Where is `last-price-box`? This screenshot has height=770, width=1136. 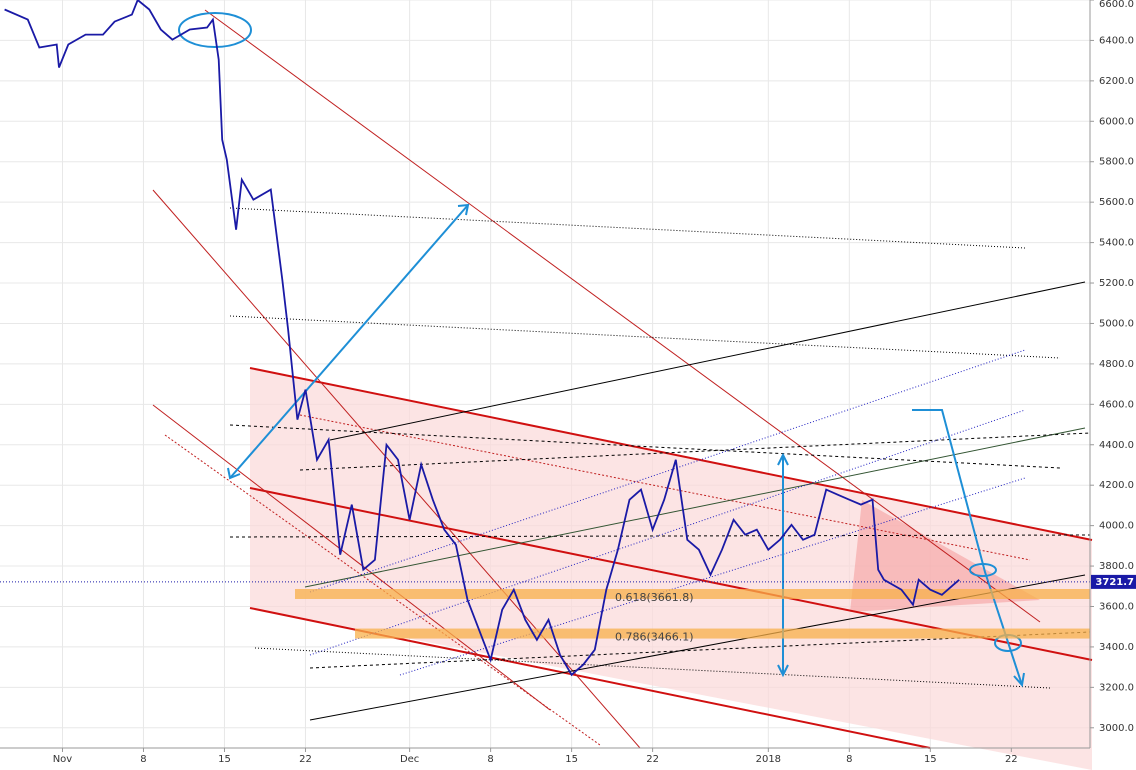
last-price-box is located at coordinates (1113, 581).